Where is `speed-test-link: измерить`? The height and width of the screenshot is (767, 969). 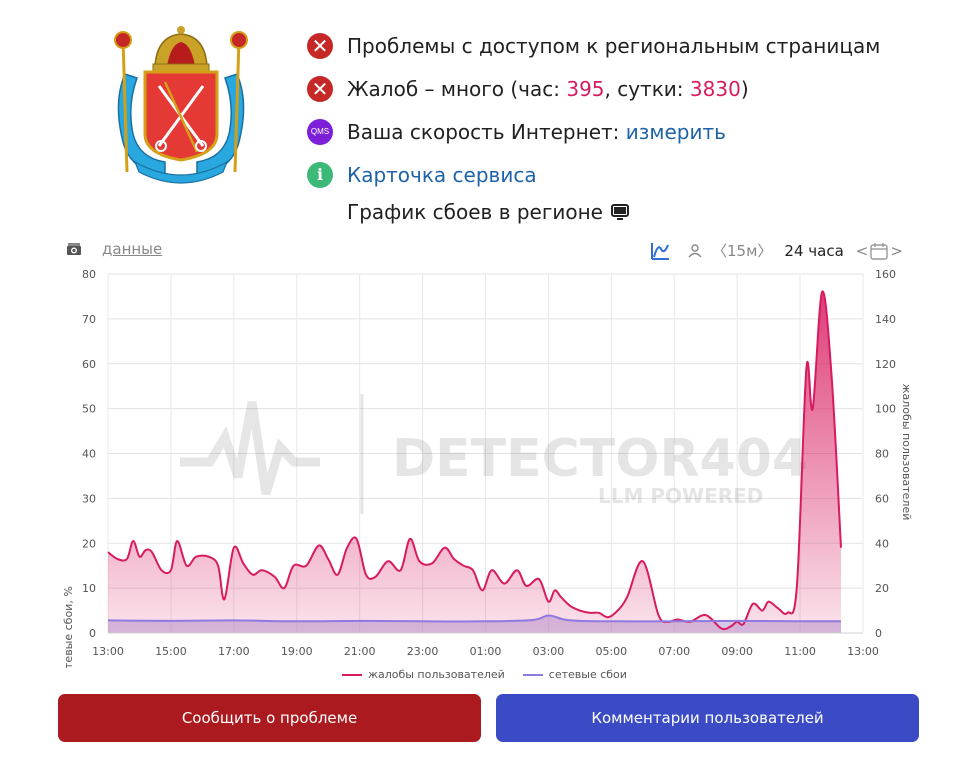
speed-test-link: измерить is located at coordinates (675, 131).